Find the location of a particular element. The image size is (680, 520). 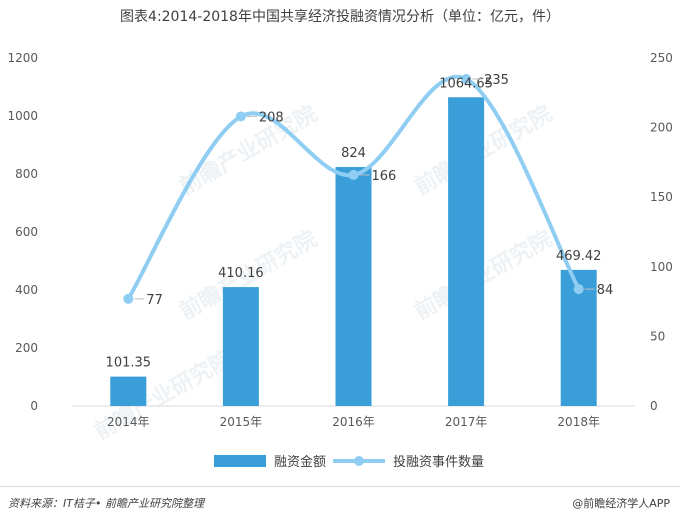

left-axis-tick-label: 600 is located at coordinates (26, 232).